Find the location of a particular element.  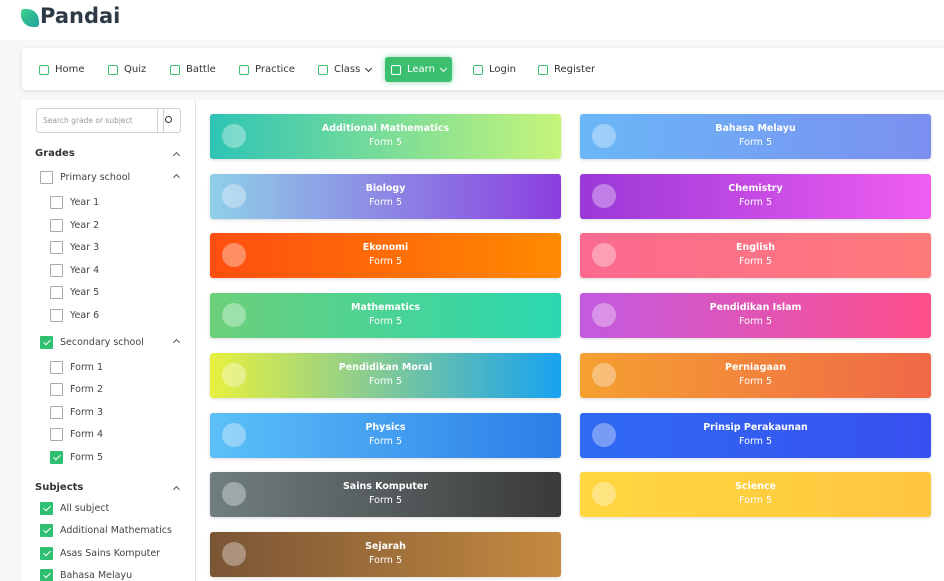

checkbox-row: Primary school is located at coordinates (85, 177).